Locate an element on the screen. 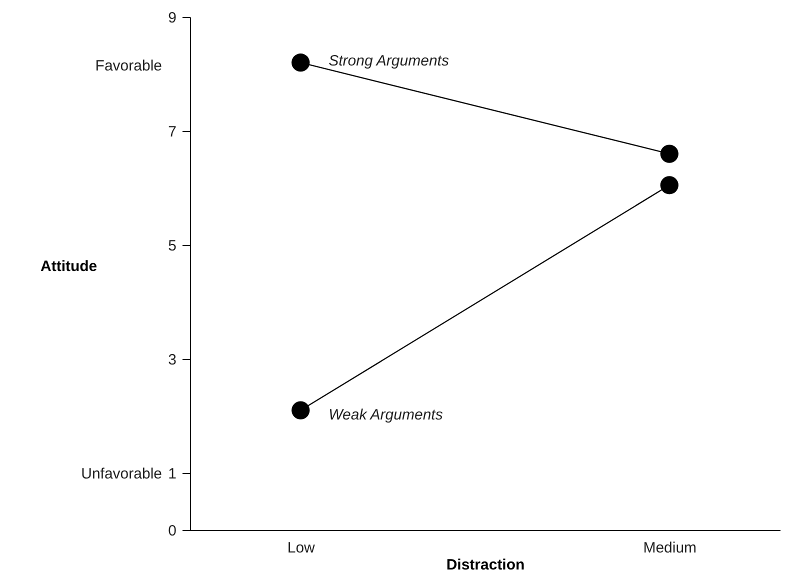 The width and height of the screenshot is (805, 588). y-tick-label: 1 is located at coordinates (172, 474).